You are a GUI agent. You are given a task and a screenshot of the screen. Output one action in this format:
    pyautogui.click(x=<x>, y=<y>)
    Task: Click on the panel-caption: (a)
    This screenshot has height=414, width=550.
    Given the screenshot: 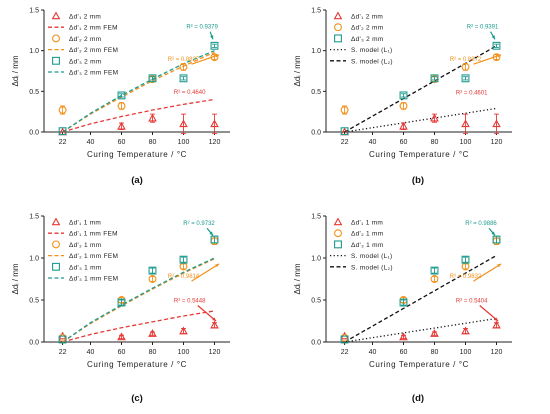 What is the action you would take?
    pyautogui.click(x=137, y=180)
    